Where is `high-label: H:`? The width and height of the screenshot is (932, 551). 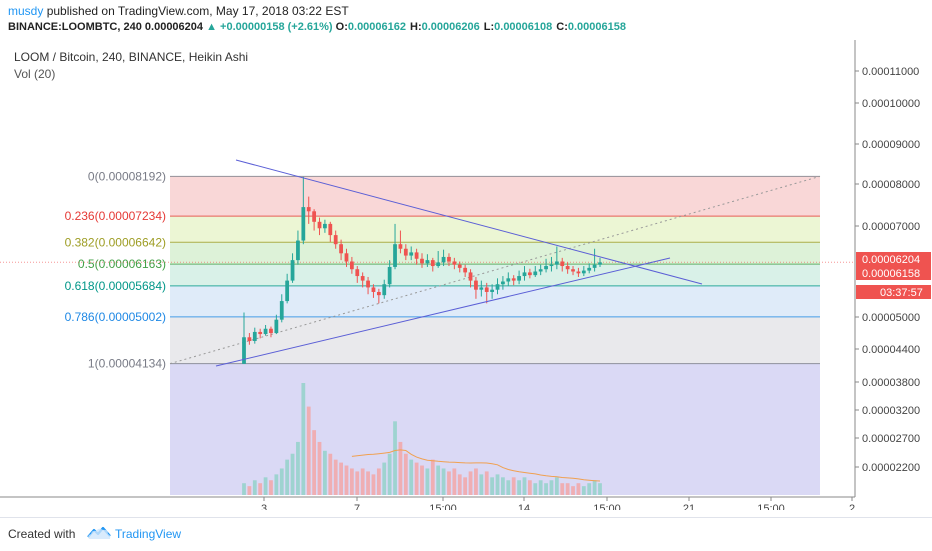 high-label: H: is located at coordinates (416, 27).